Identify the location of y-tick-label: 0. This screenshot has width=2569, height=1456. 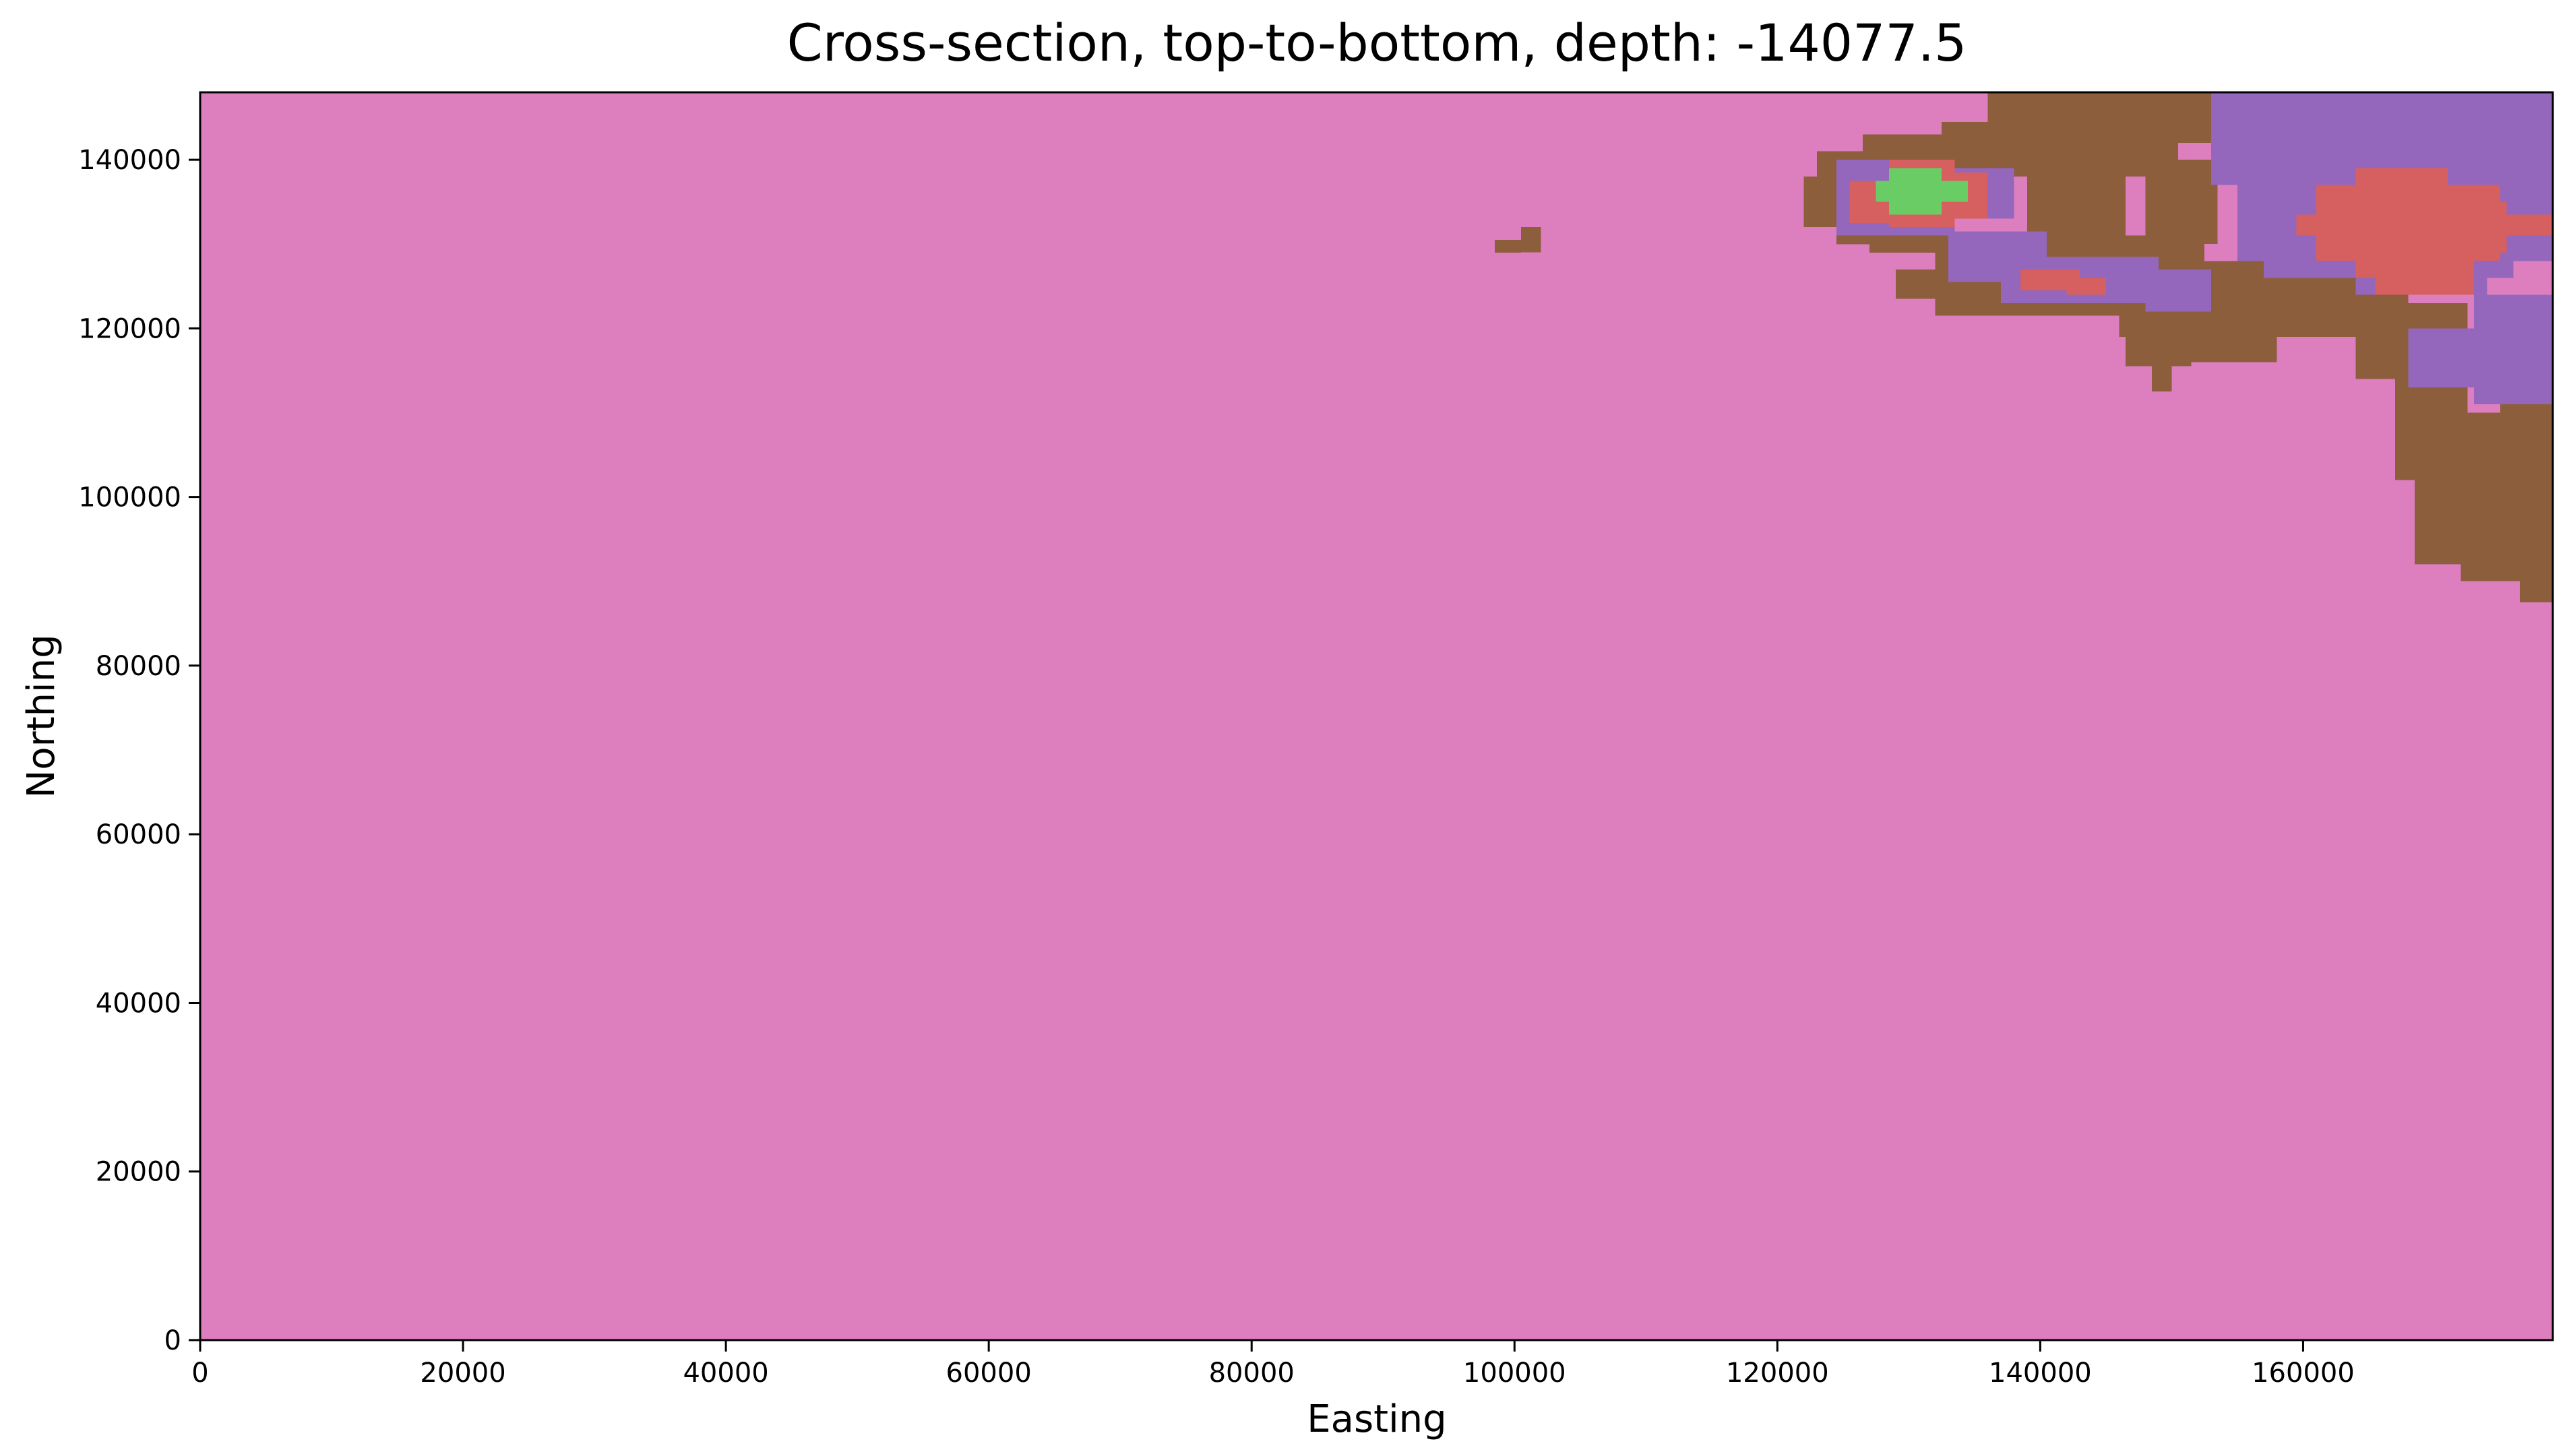
(172, 1340).